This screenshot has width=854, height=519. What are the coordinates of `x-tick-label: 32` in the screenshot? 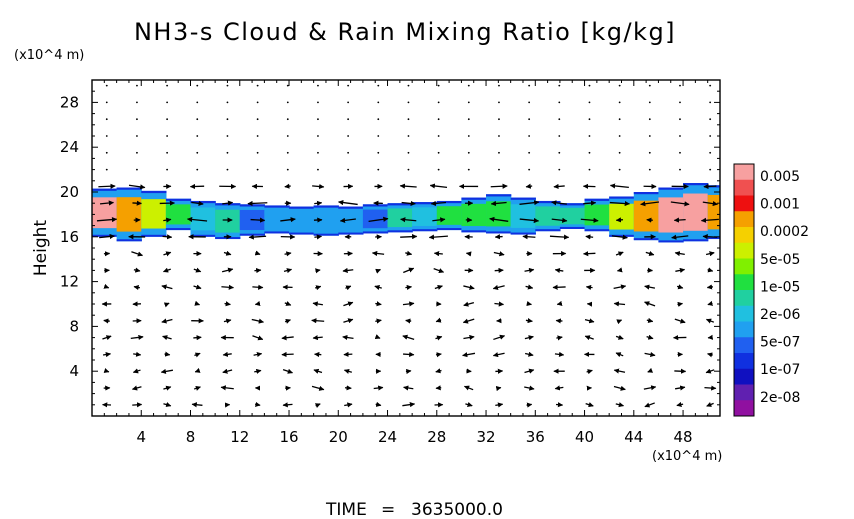 It's located at (485, 437).